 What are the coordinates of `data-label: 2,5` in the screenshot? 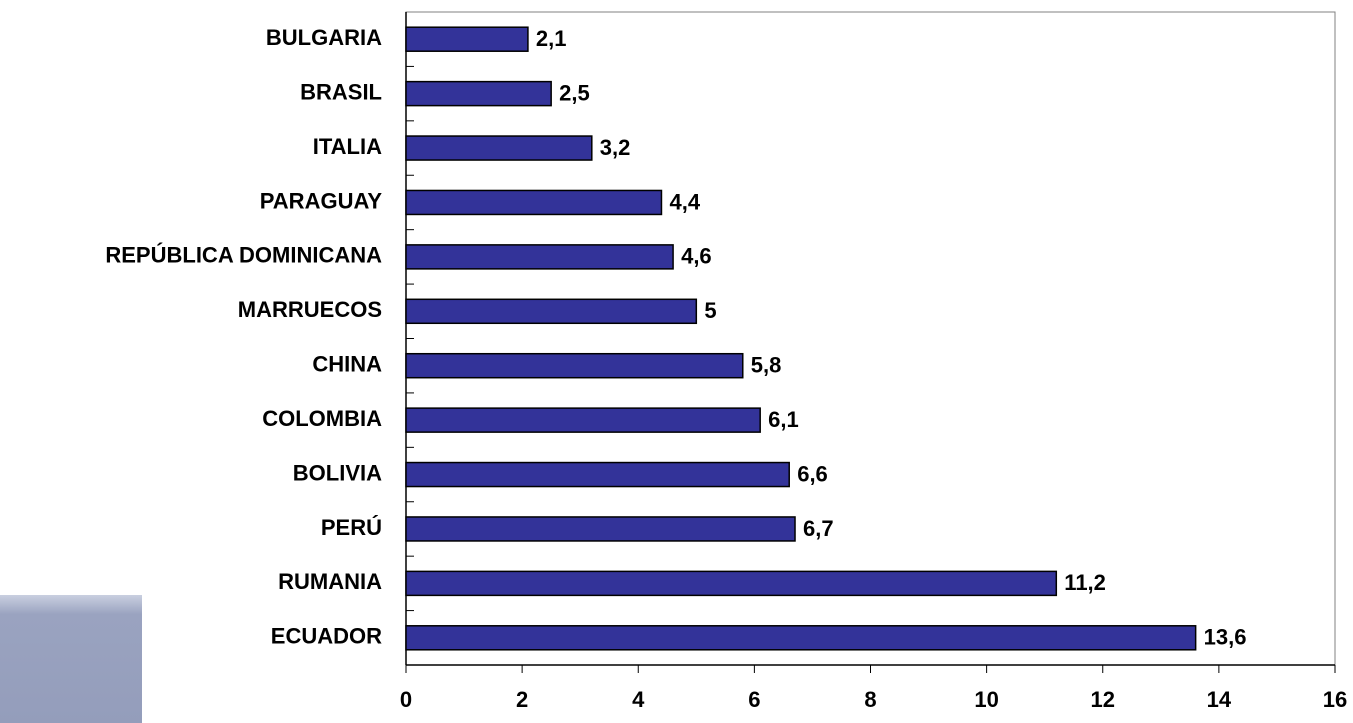 It's located at (574, 92).